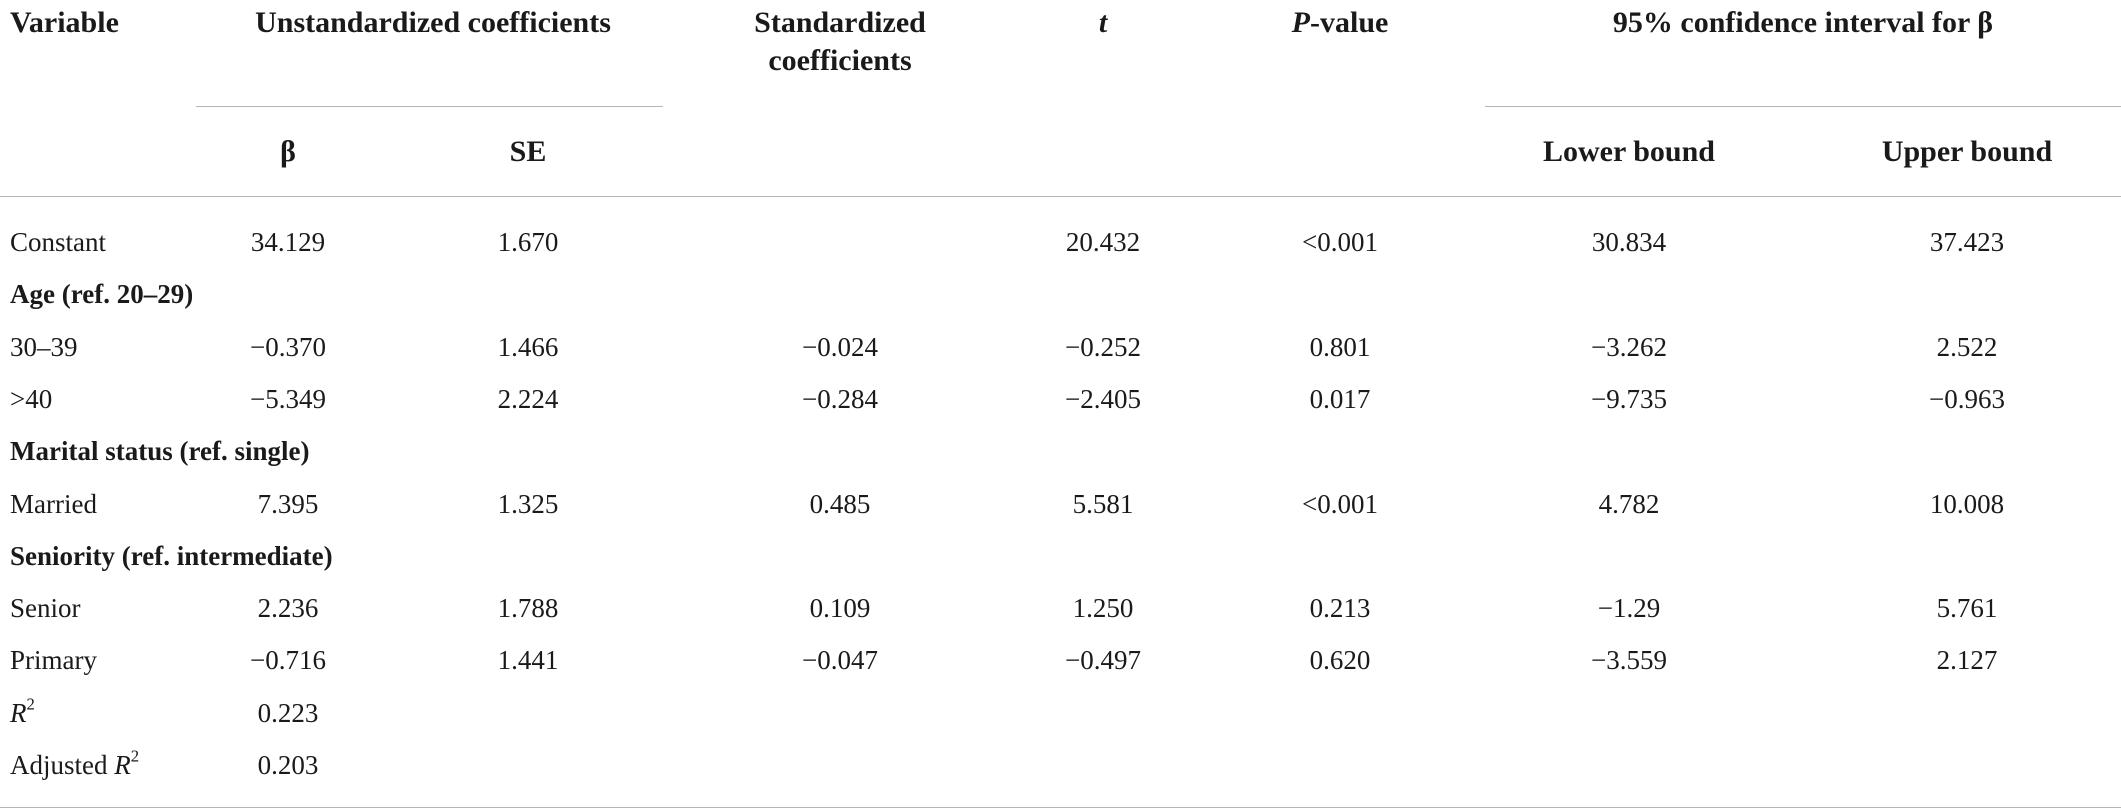 Image resolution: width=2121 pixels, height=812 pixels. I want to click on row-label: Married, so click(53, 504).